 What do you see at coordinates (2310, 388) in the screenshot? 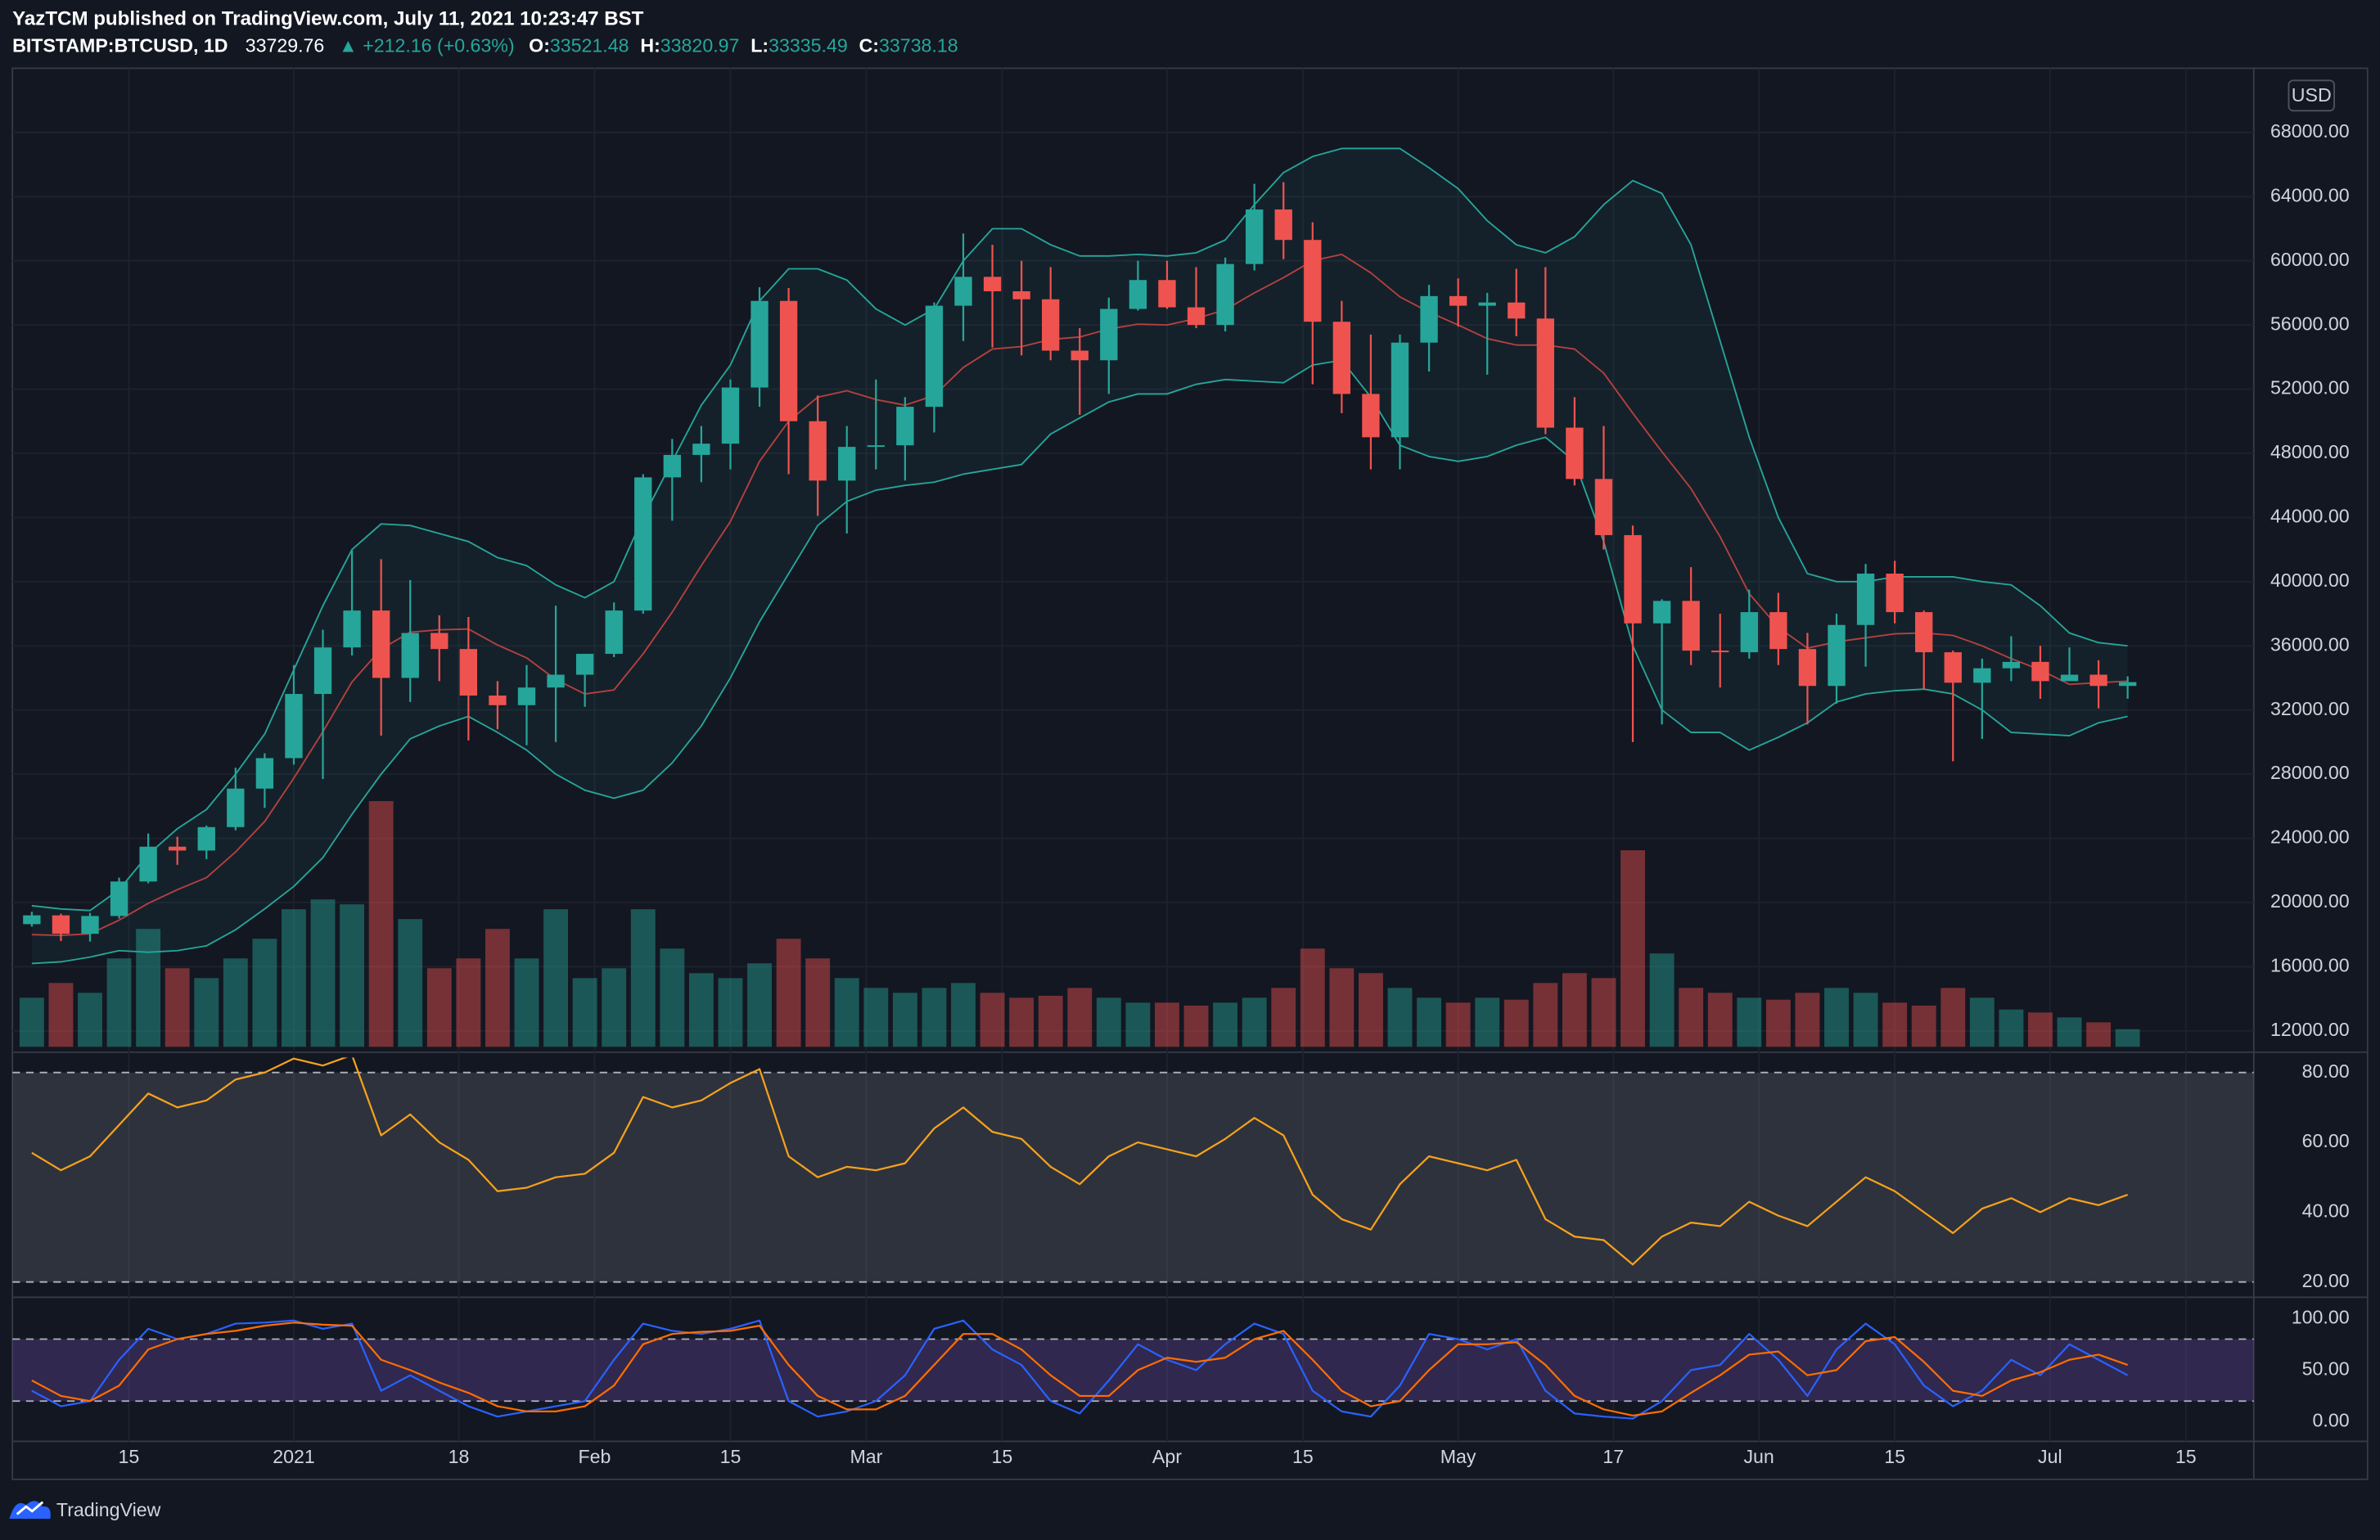
I see `y-tick-label: 52000.00` at bounding box center [2310, 388].